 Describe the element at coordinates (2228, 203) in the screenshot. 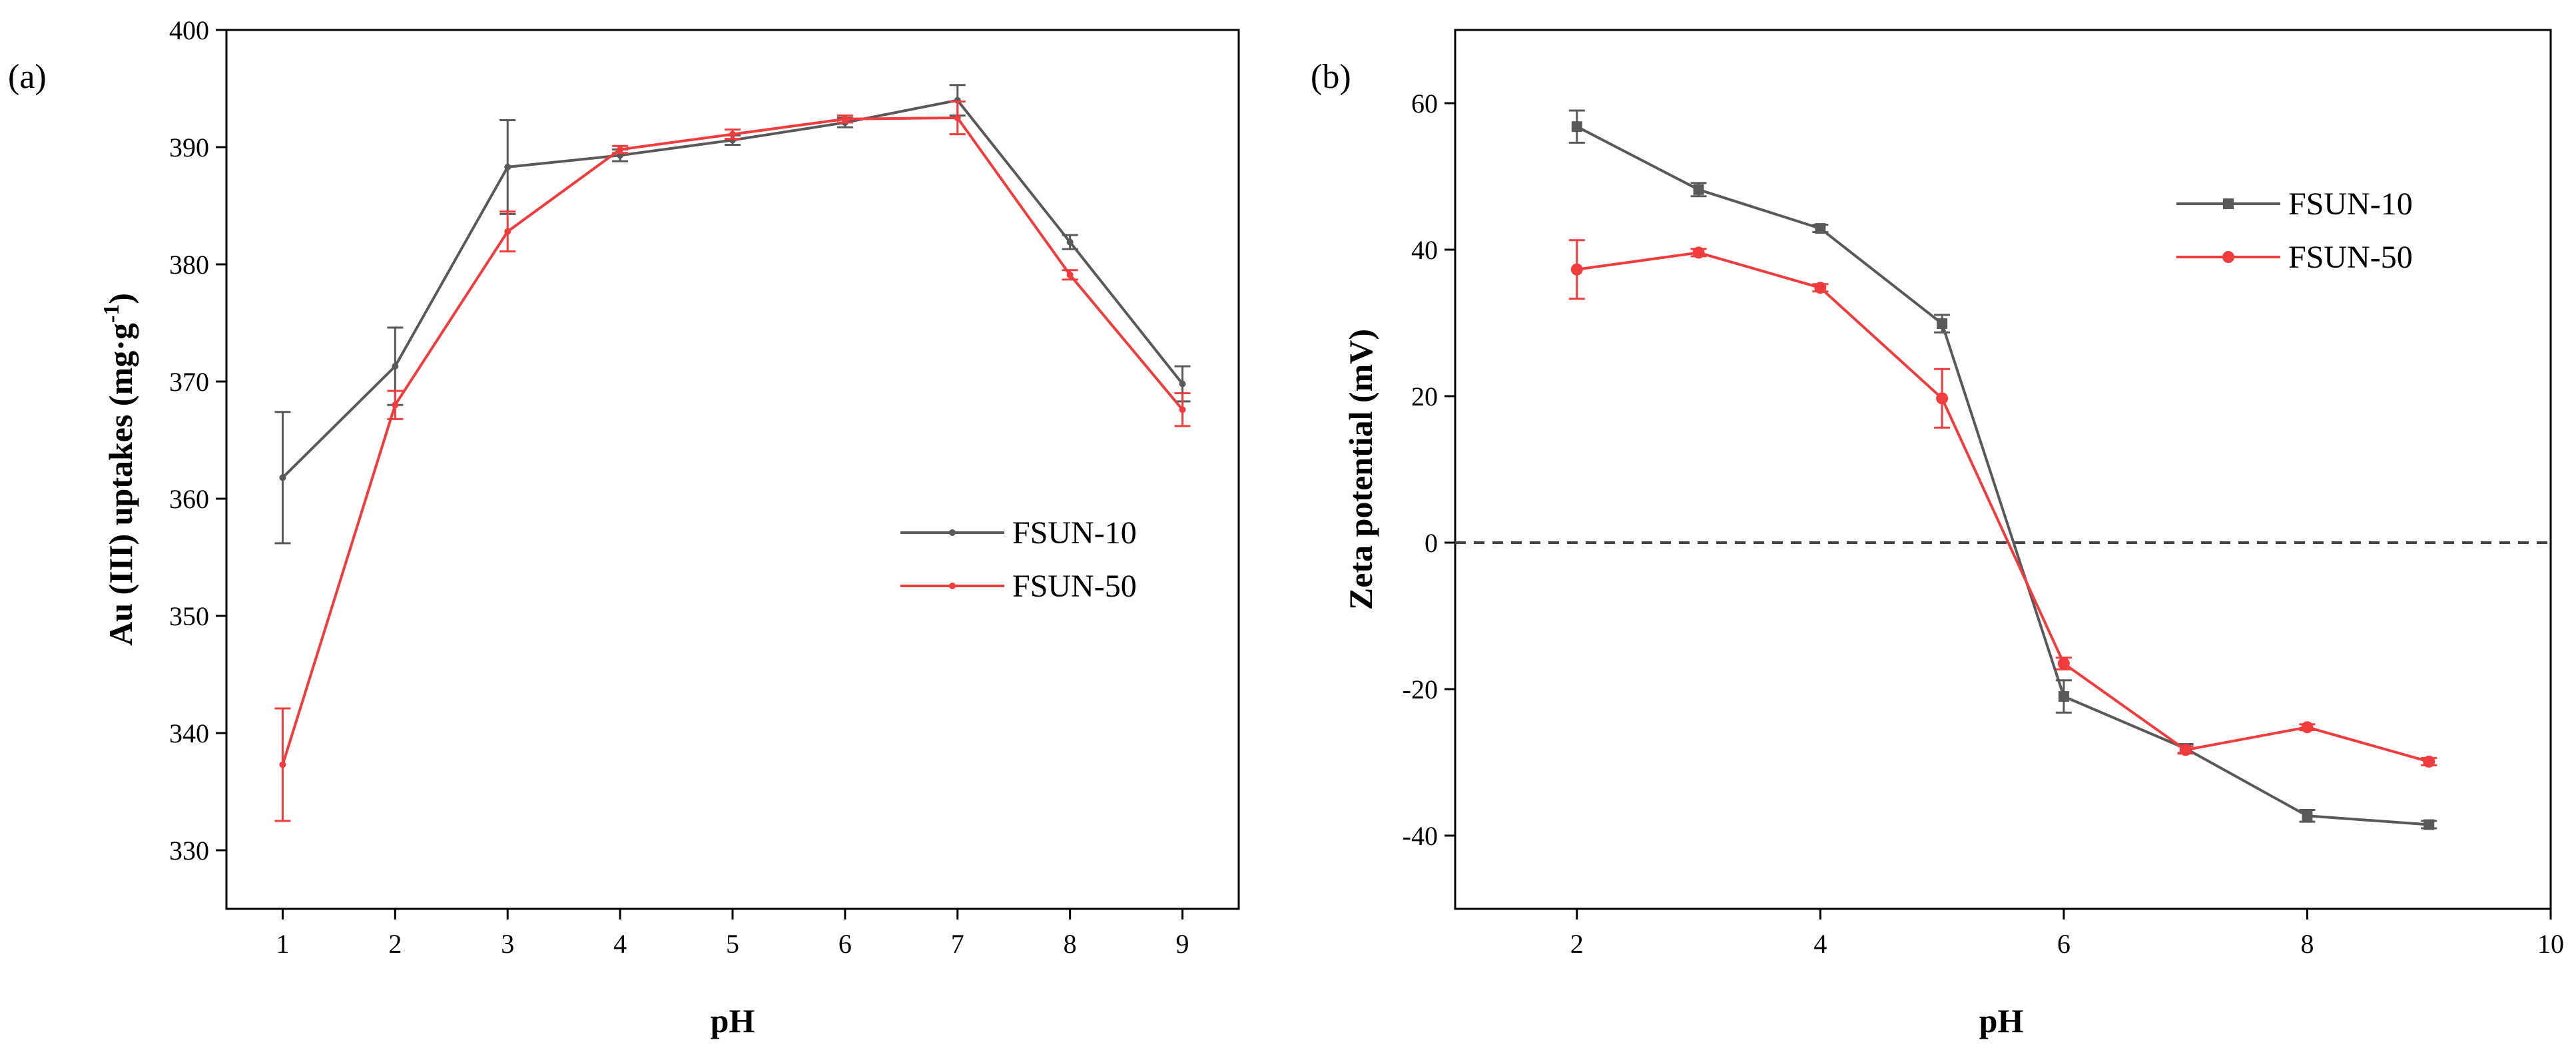

I see `legend-b-fsun10-marker` at that location.